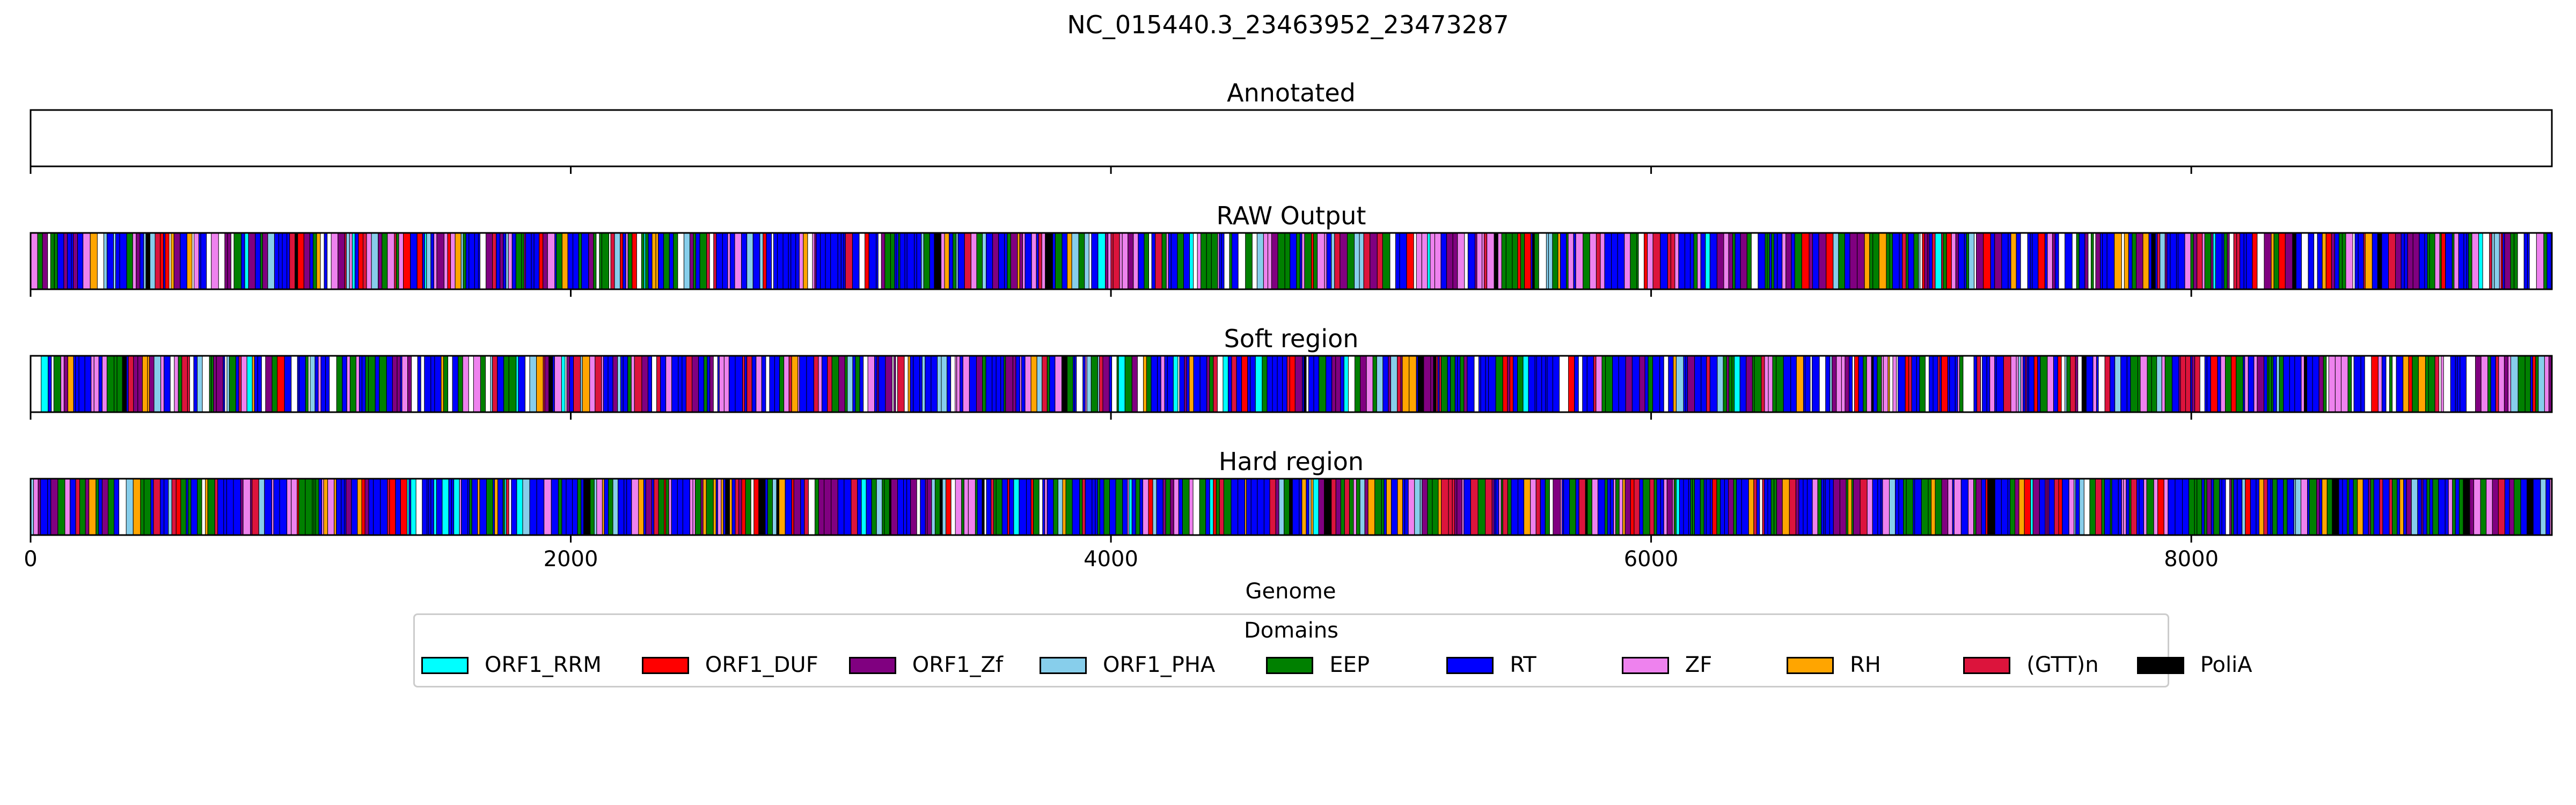 Image resolution: width=2576 pixels, height=805 pixels. I want to click on legend-label: RT, so click(1523, 665).